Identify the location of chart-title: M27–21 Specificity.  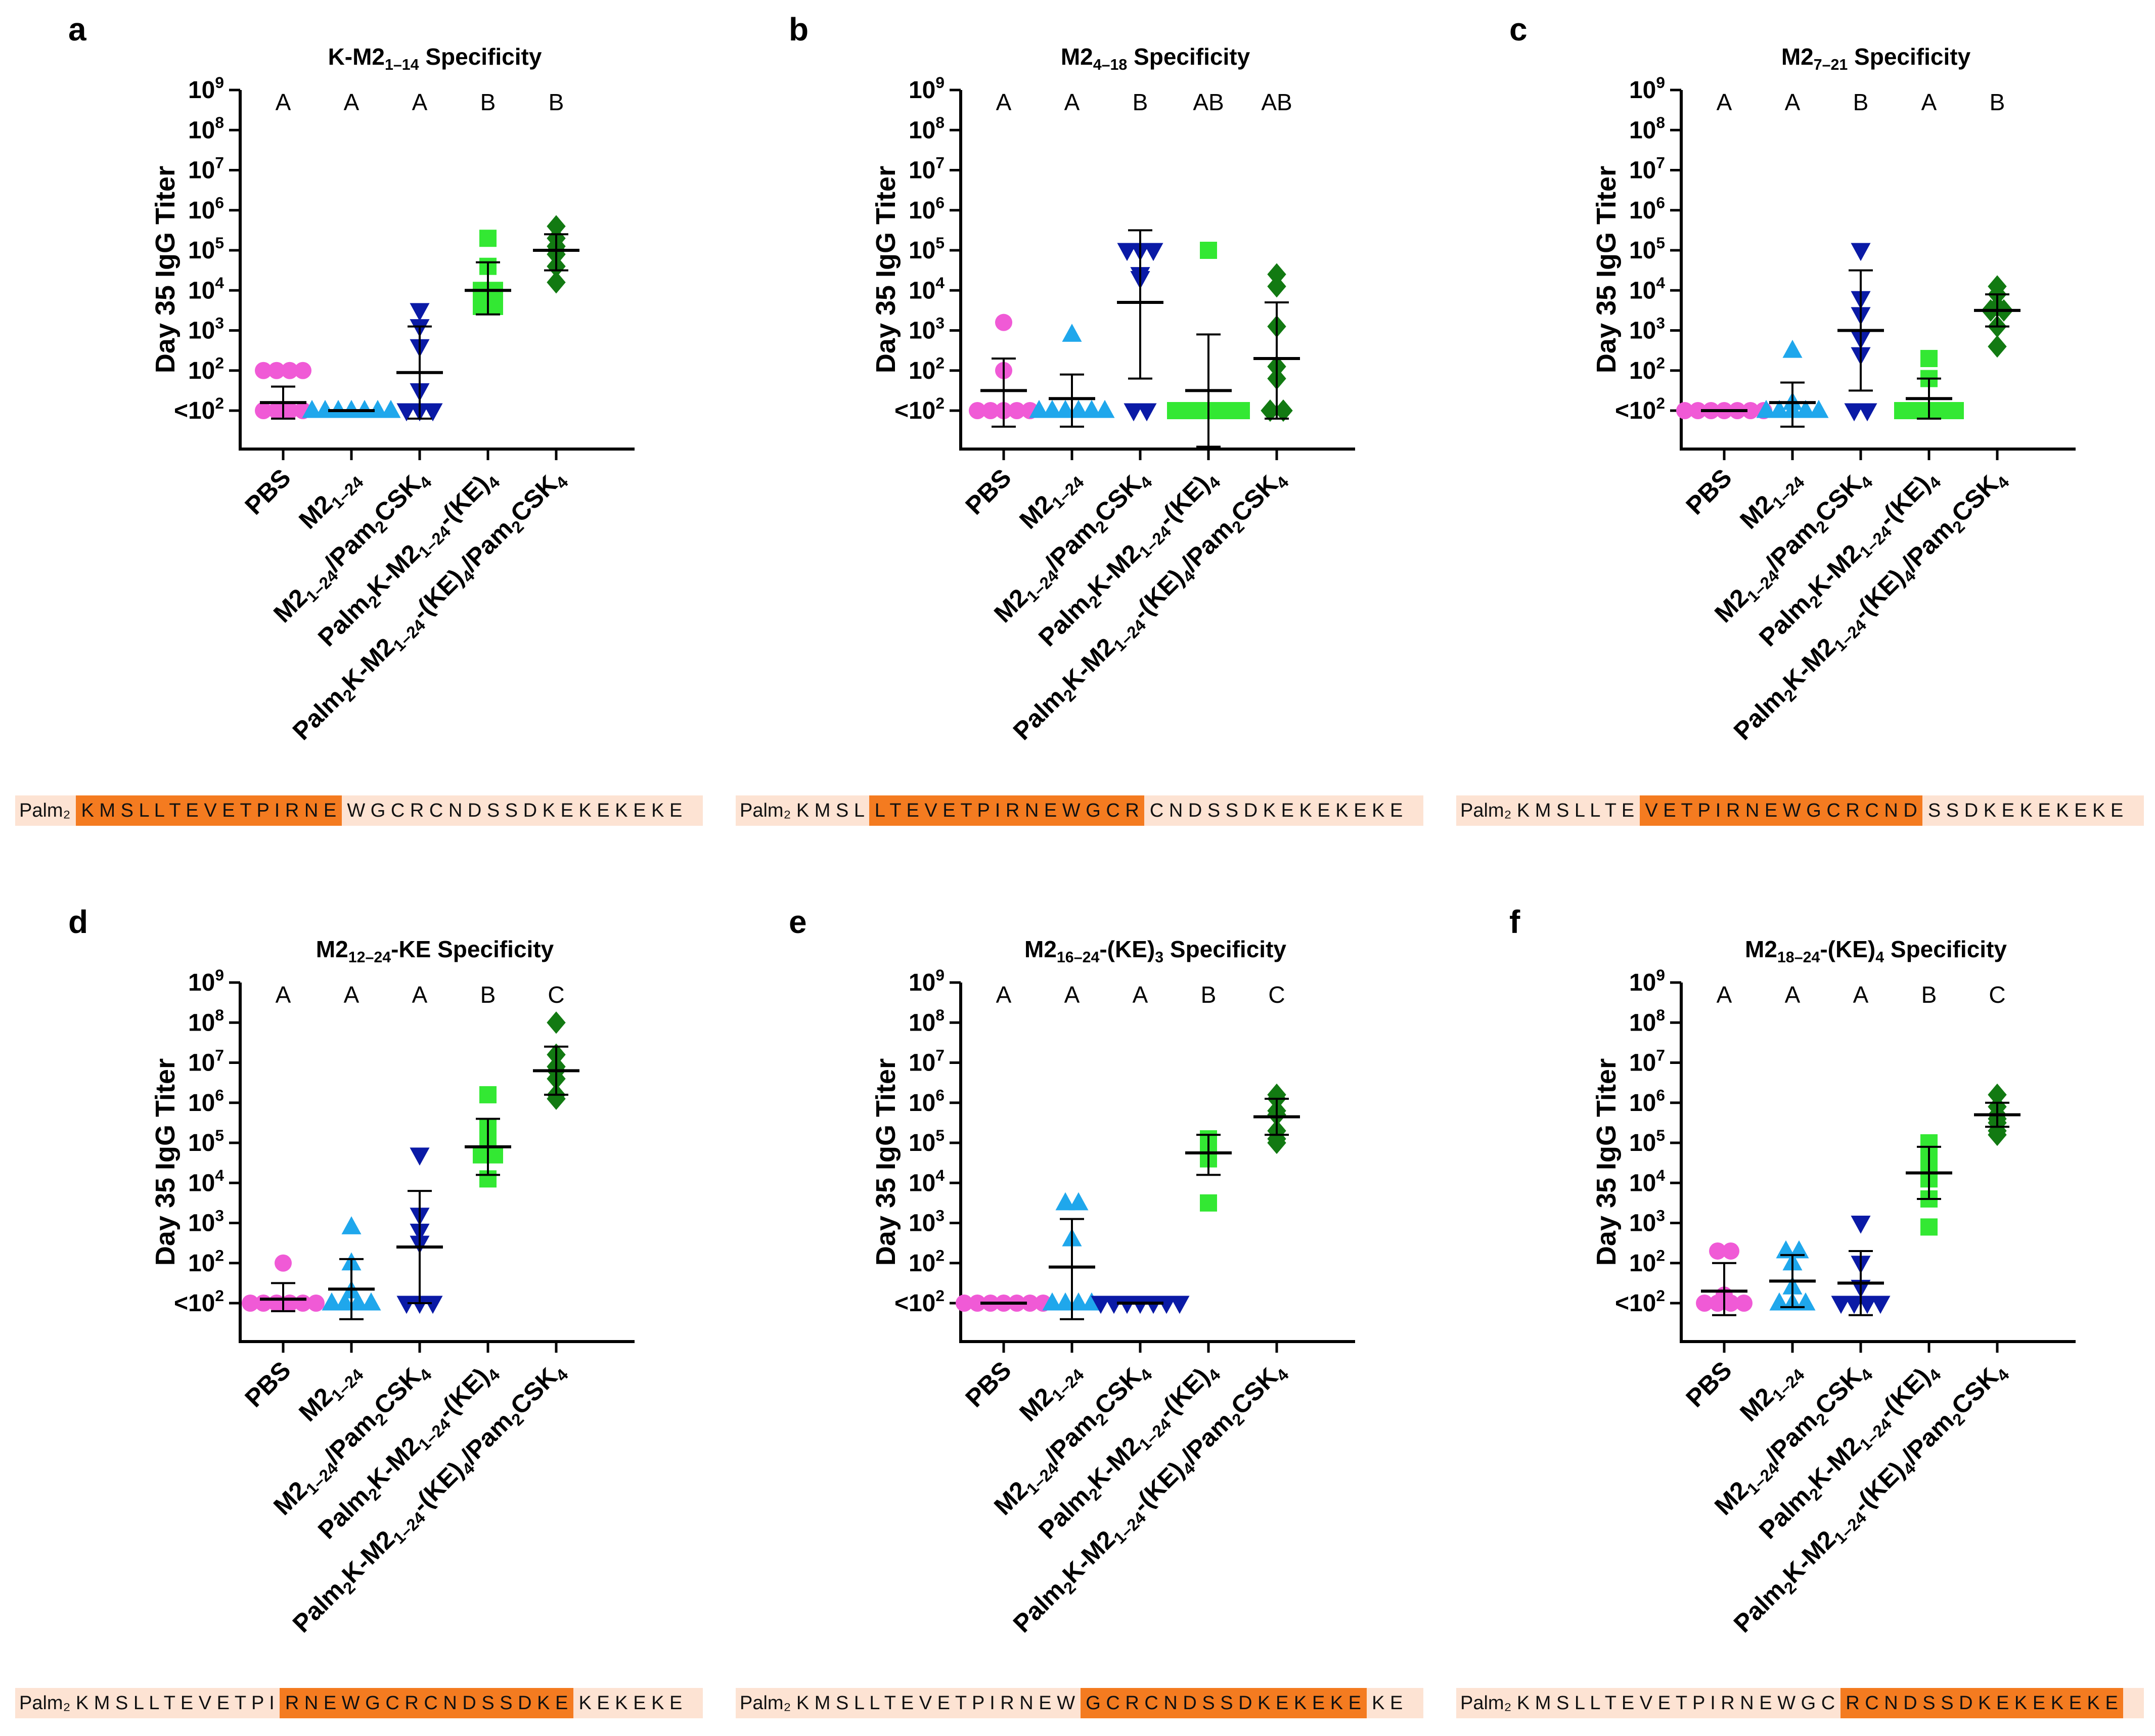
(1876, 58).